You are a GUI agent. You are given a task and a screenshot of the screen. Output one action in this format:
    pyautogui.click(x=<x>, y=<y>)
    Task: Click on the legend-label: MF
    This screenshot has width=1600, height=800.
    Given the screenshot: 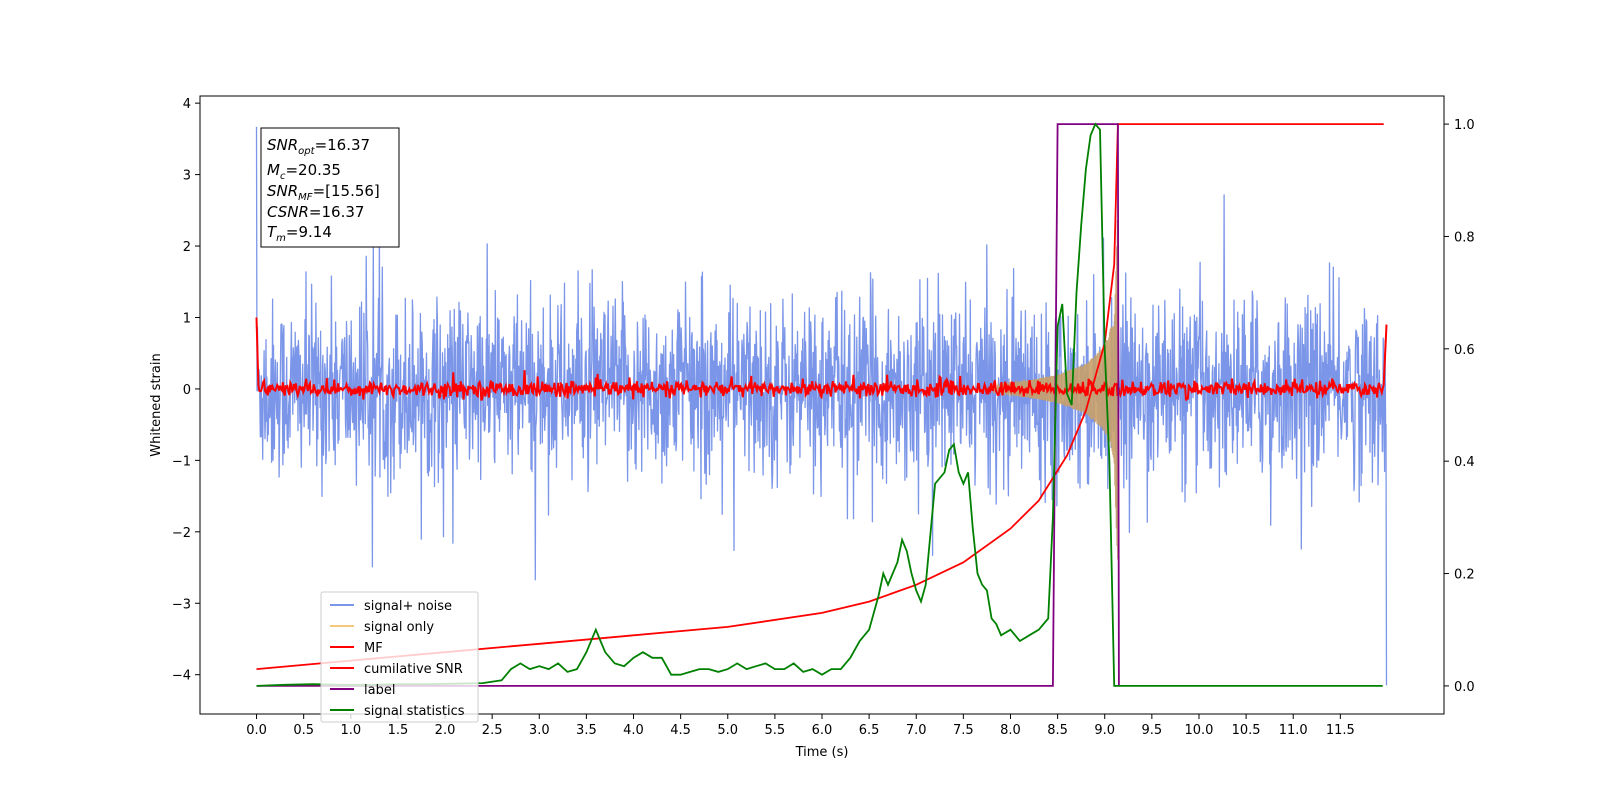 What is the action you would take?
    pyautogui.click(x=373, y=648)
    